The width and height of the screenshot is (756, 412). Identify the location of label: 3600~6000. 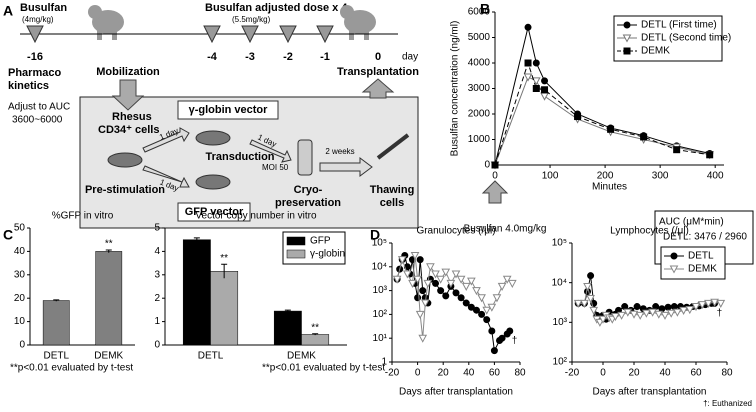
(37, 120).